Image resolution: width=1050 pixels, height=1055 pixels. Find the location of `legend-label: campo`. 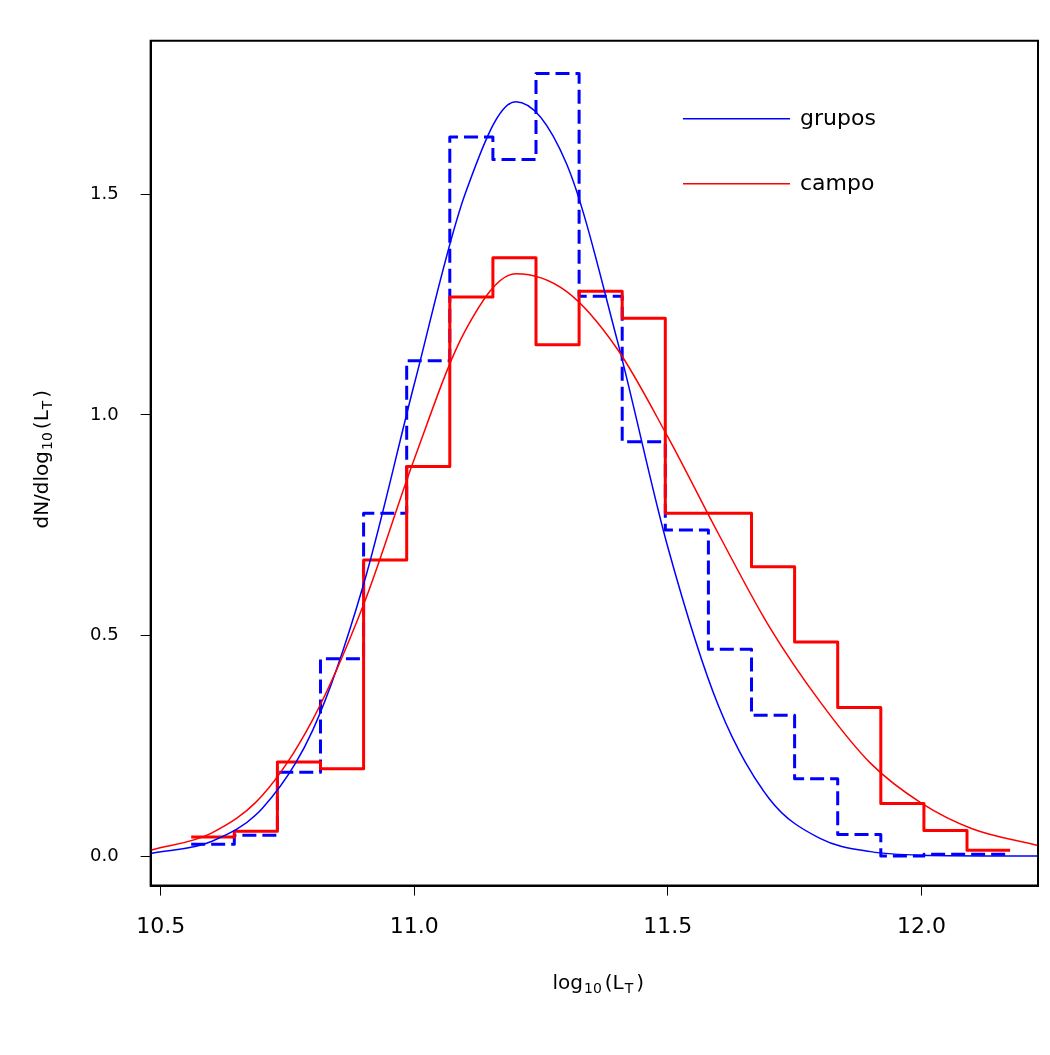

legend-label: campo is located at coordinates (837, 182).